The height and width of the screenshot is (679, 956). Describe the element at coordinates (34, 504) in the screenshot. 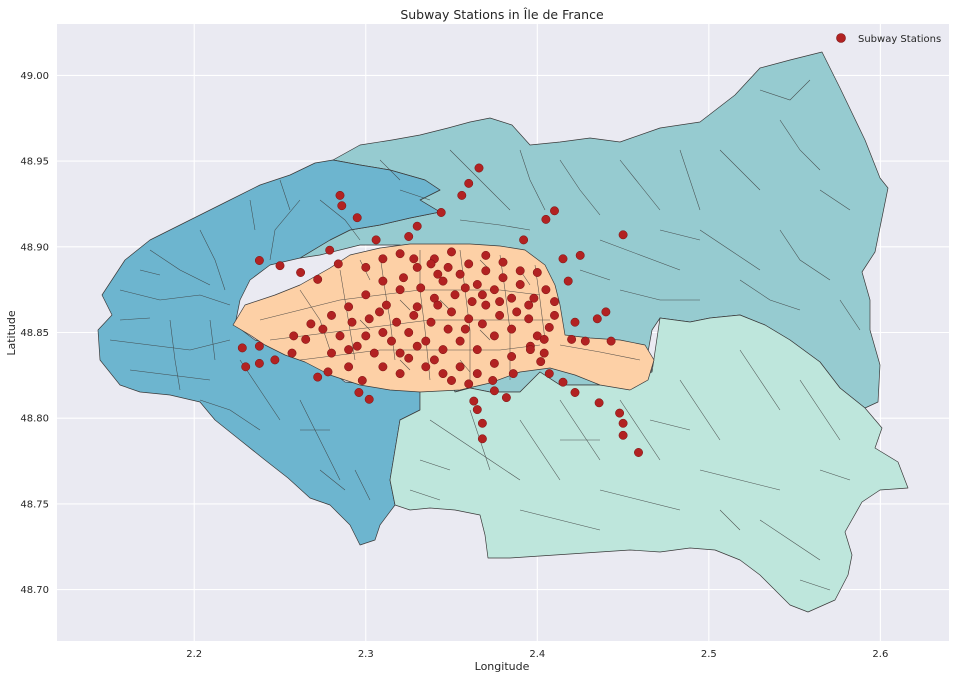

I see `y-tick-label: 48.75` at that location.